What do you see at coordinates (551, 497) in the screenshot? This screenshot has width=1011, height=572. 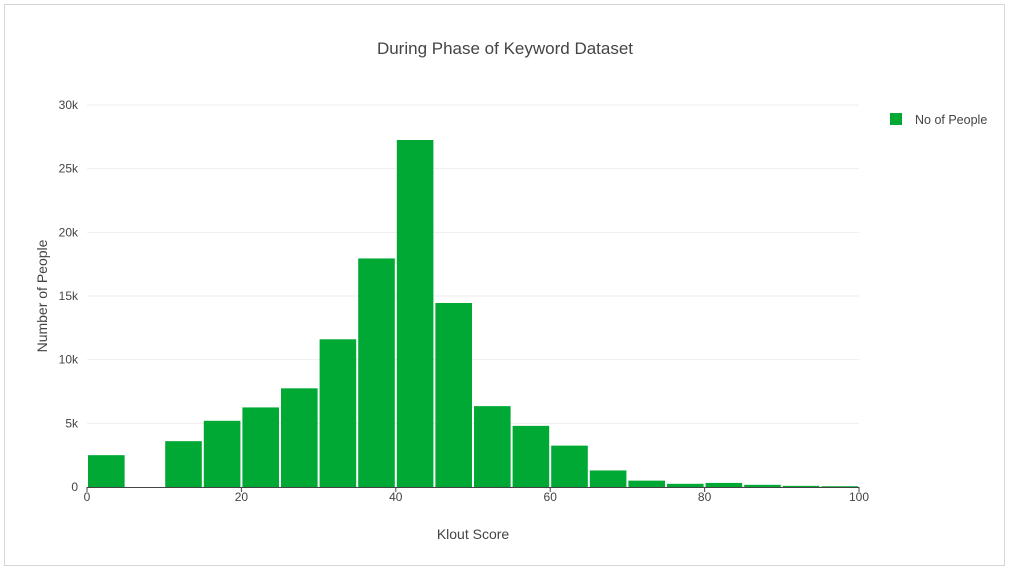 I see `x-tick-label: 60` at bounding box center [551, 497].